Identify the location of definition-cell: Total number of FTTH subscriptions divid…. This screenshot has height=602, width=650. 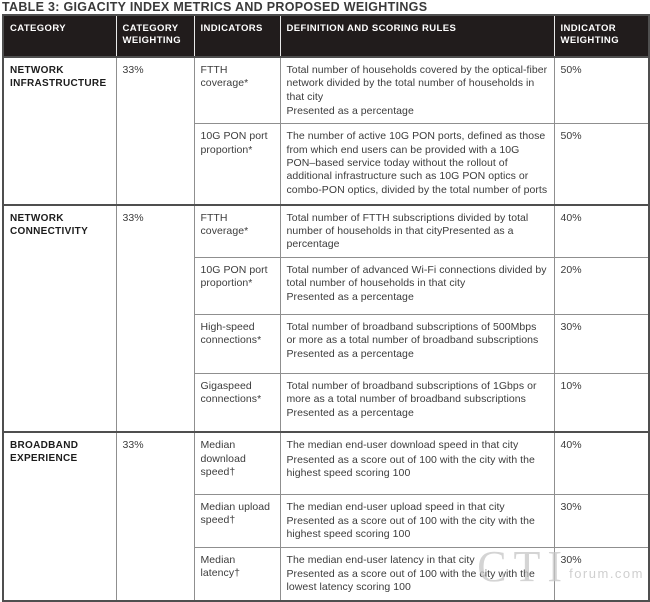
(417, 230).